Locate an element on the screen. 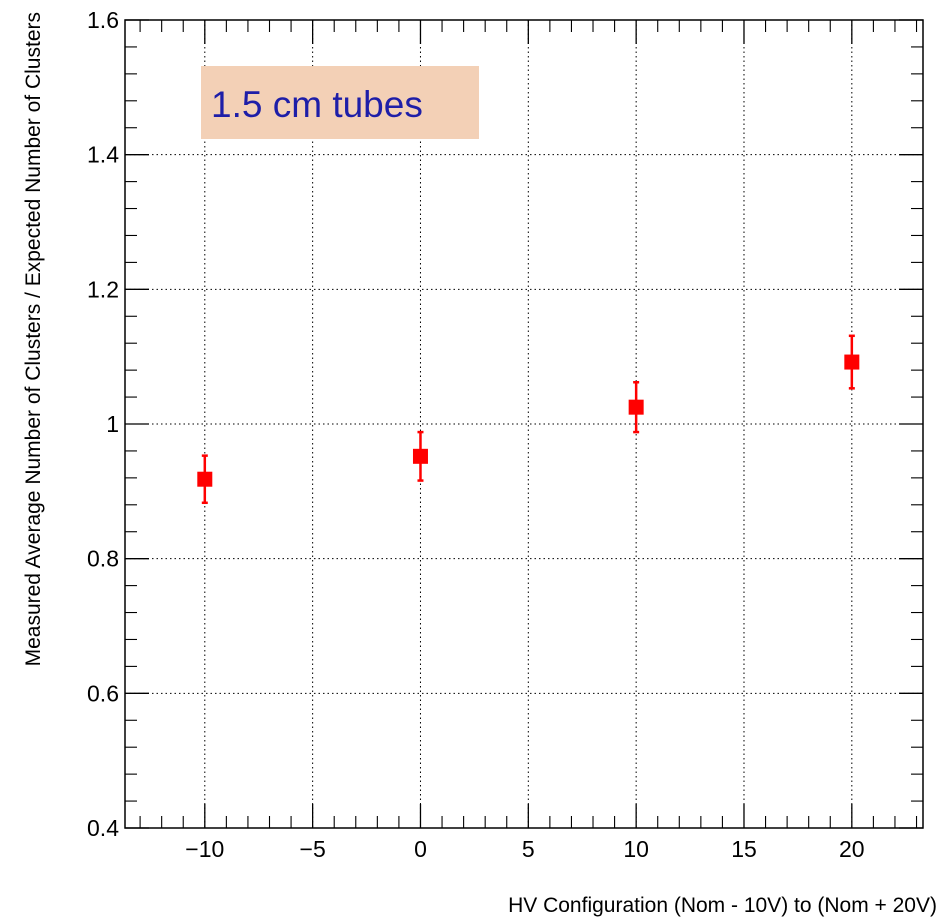 Image resolution: width=948 pixels, height=924 pixels. x-tick-label: 10 is located at coordinates (636, 849).